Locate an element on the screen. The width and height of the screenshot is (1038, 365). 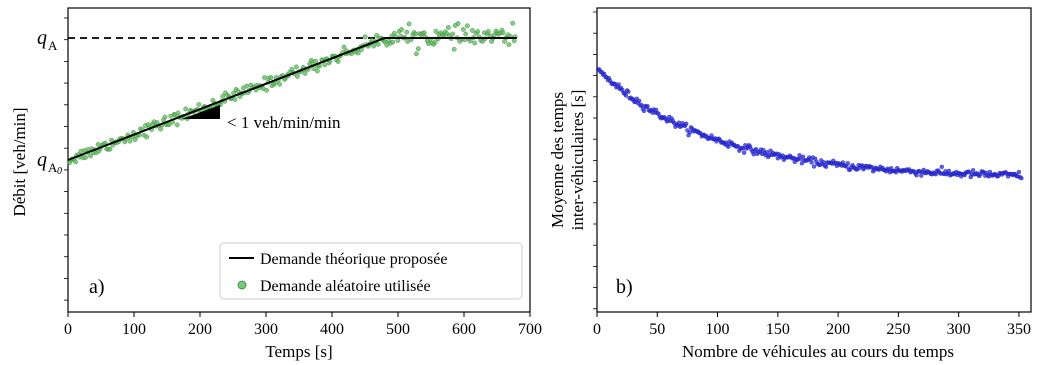
panel-b-ylabel-line1: Moyenne des temps is located at coordinates (557, 160).